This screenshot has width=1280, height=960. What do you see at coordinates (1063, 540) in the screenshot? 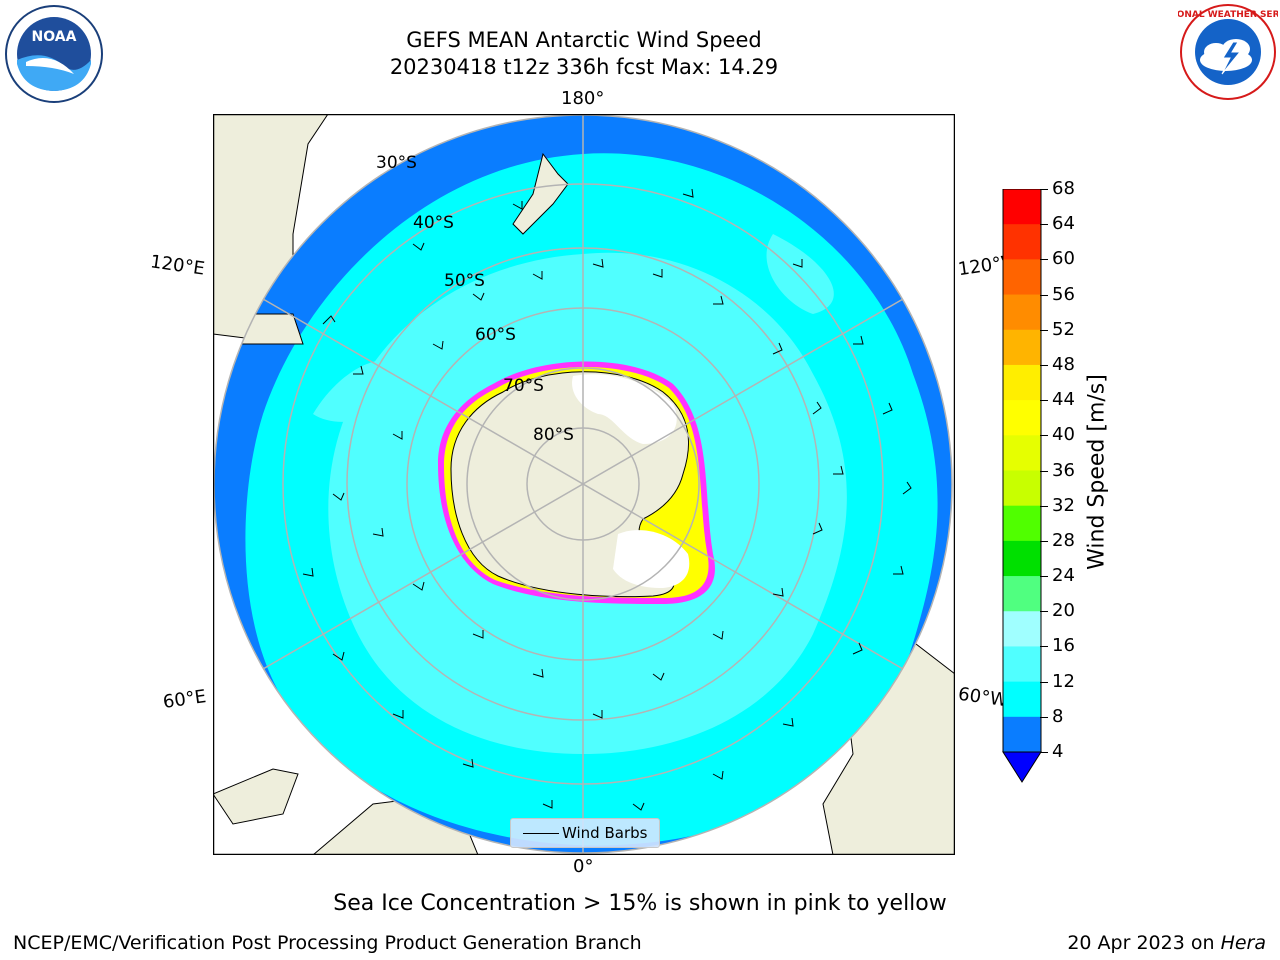
I see `colorbar-tick-label: 28` at bounding box center [1063, 540].